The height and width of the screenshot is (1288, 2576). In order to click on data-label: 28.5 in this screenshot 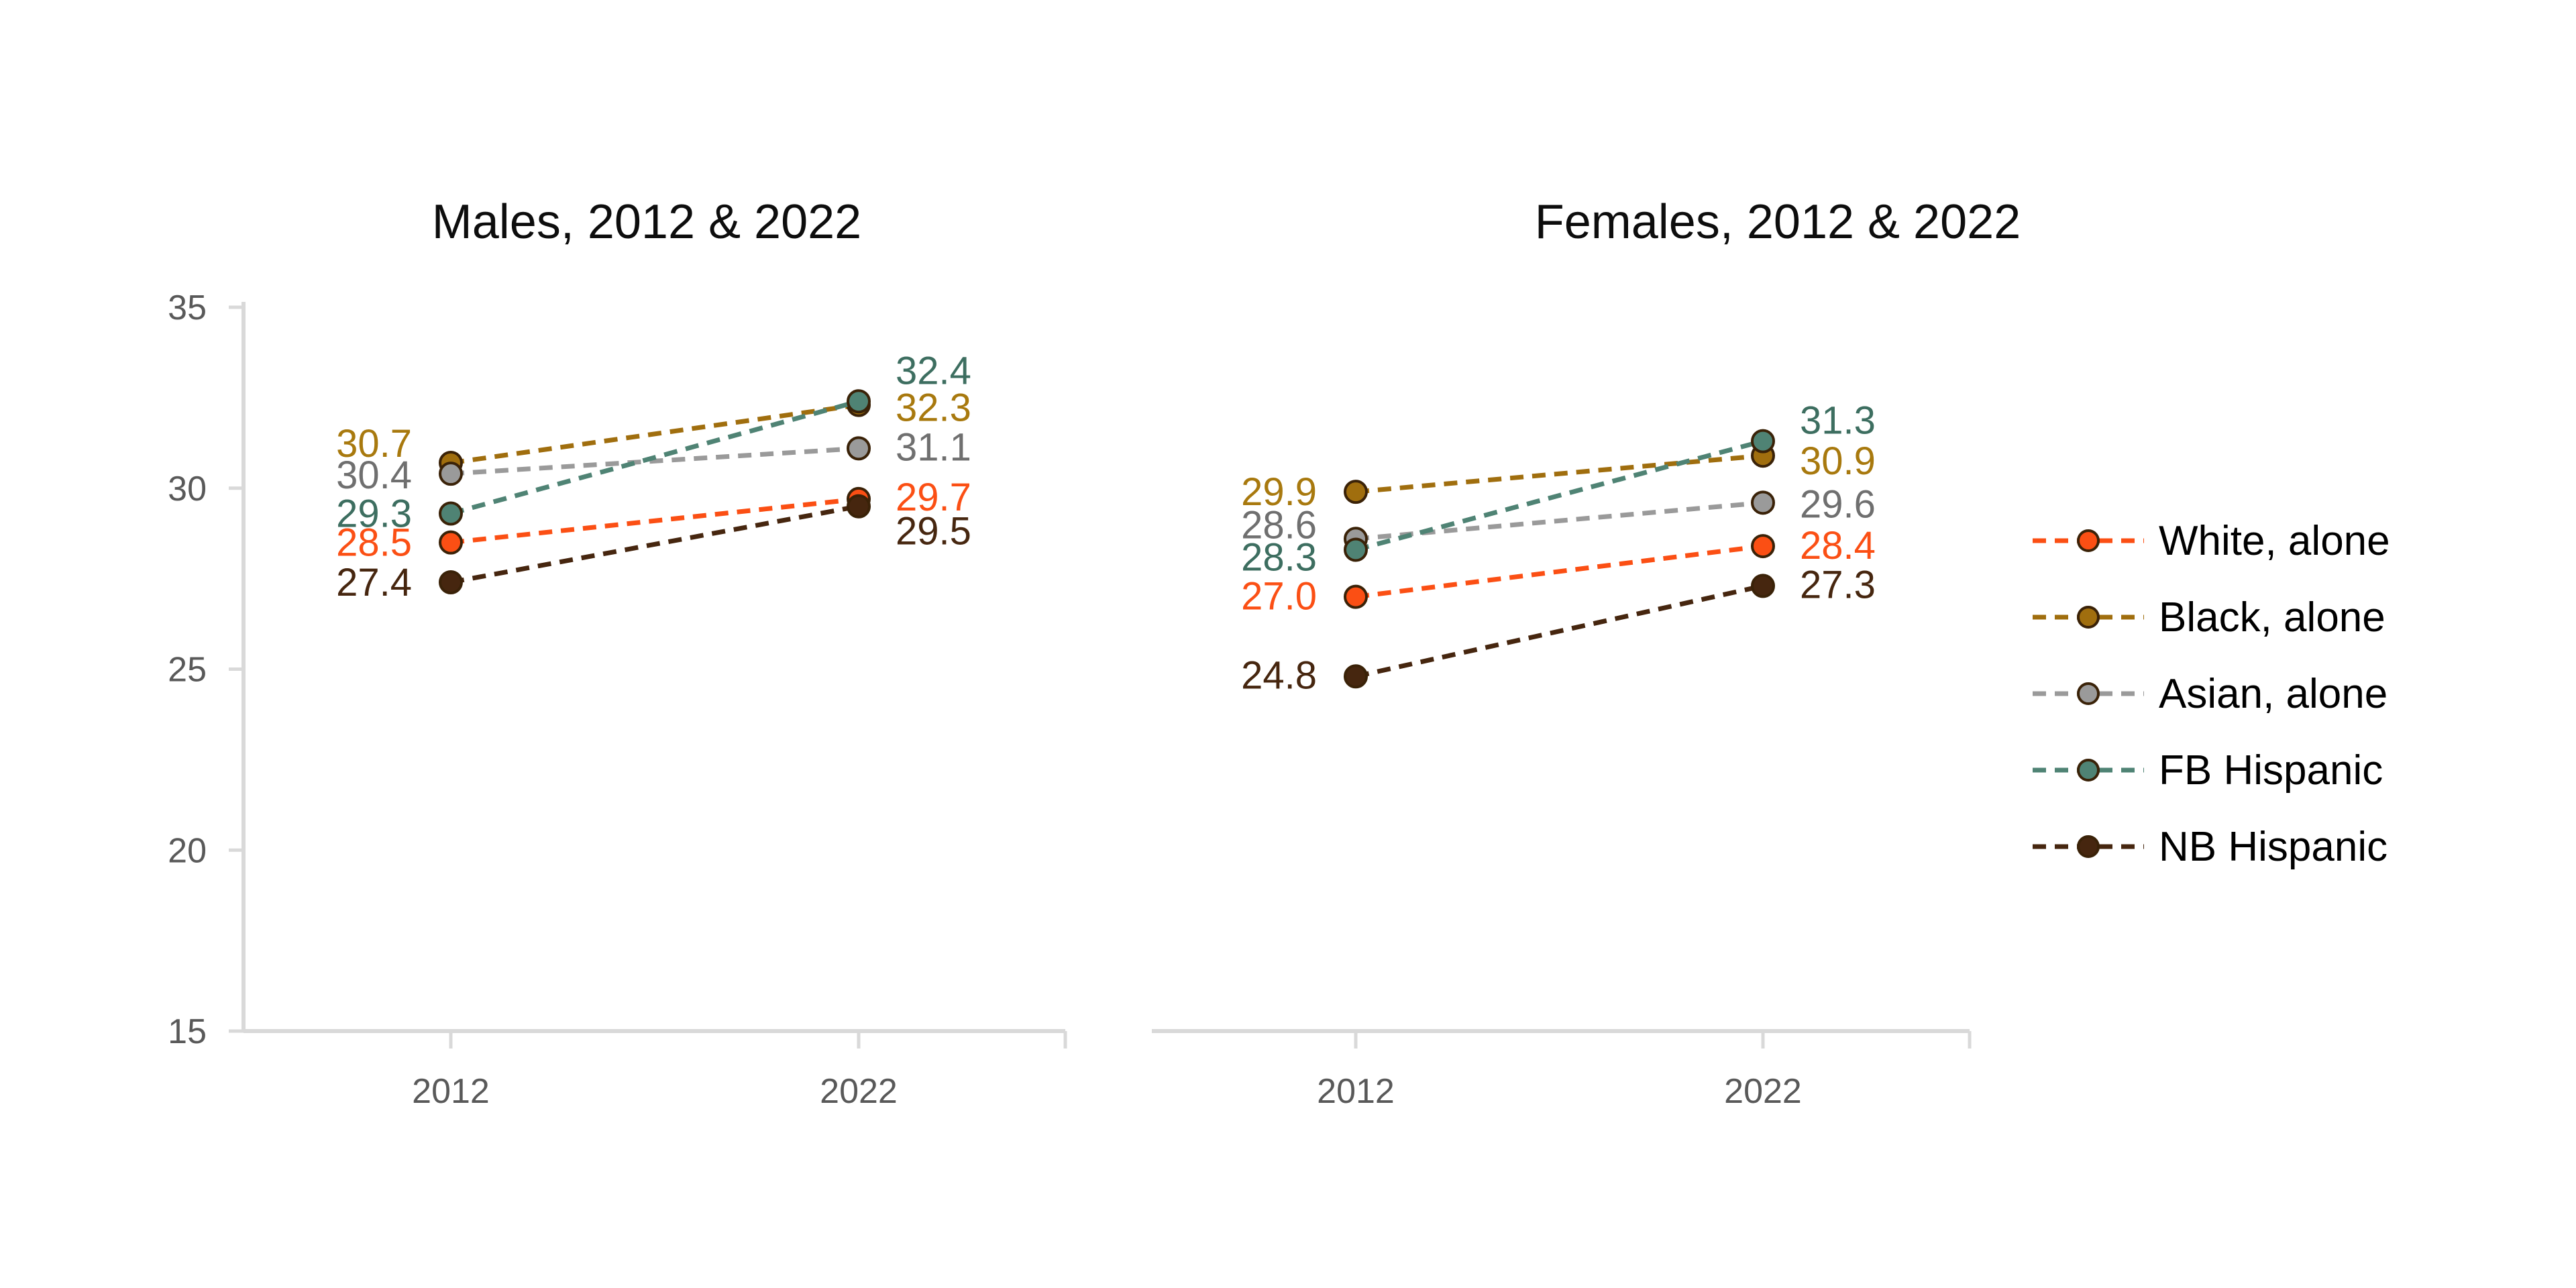, I will do `click(374, 543)`.